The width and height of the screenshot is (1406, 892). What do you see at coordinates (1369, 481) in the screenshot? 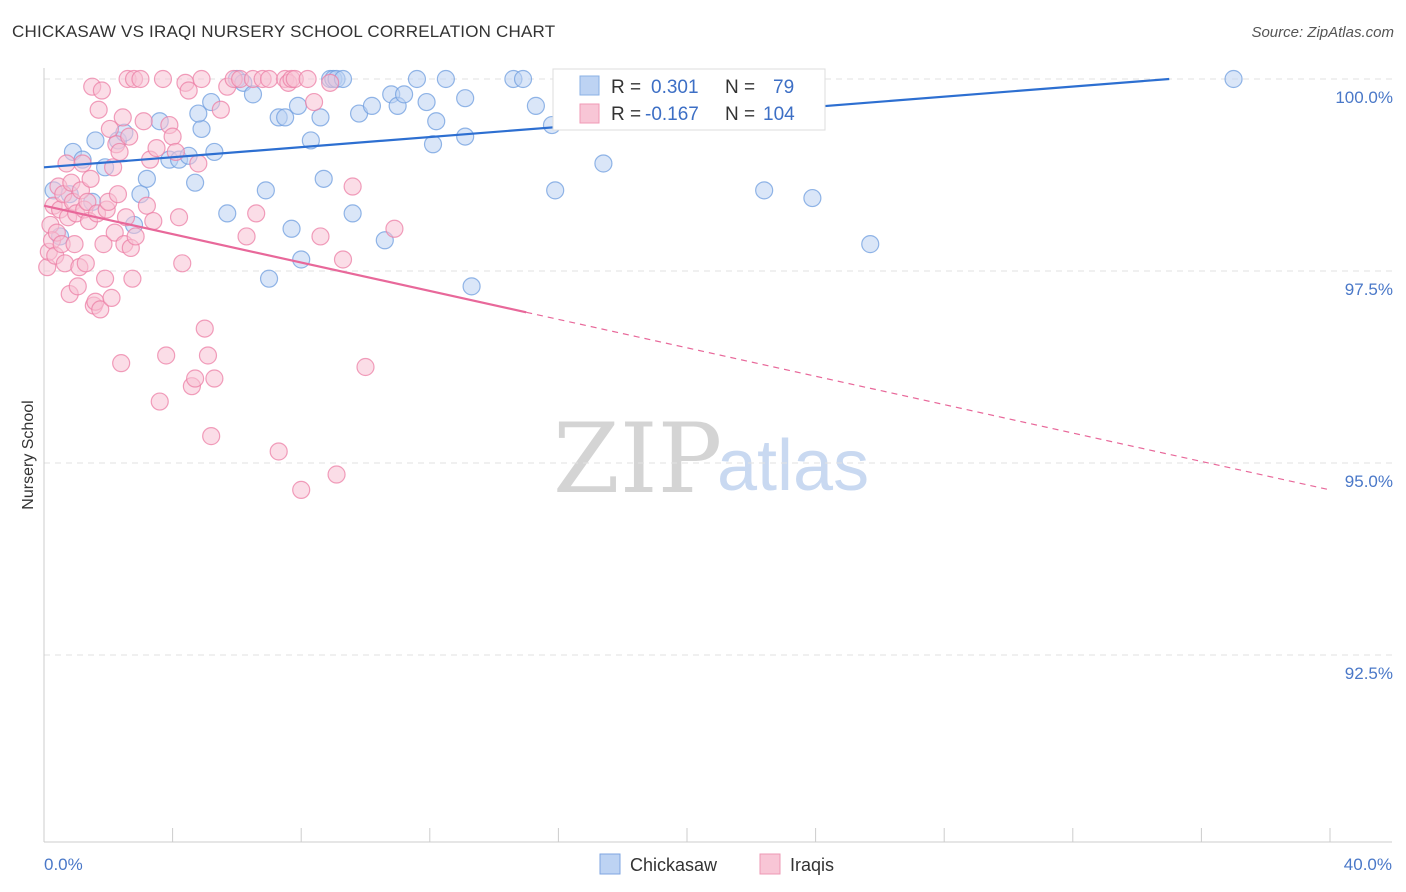
I see `y-tick-label: 95.0%` at bounding box center [1369, 481].